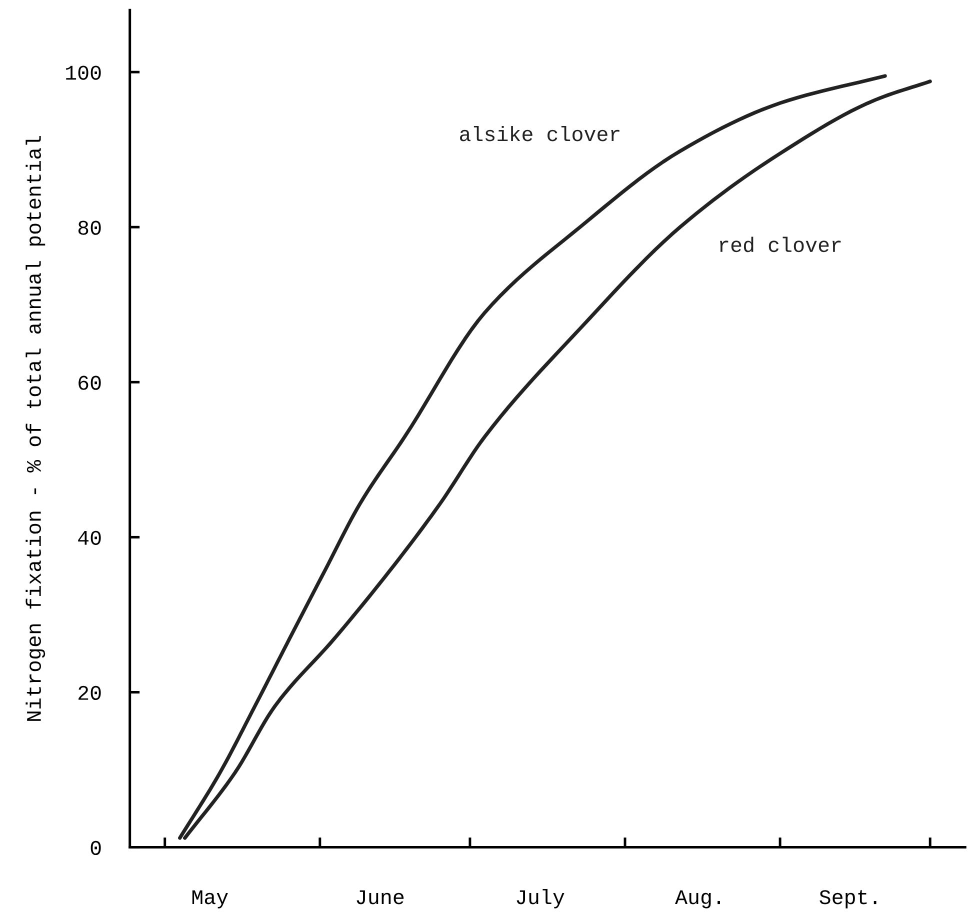  I want to click on x-tick-label: Sept., so click(848, 899).